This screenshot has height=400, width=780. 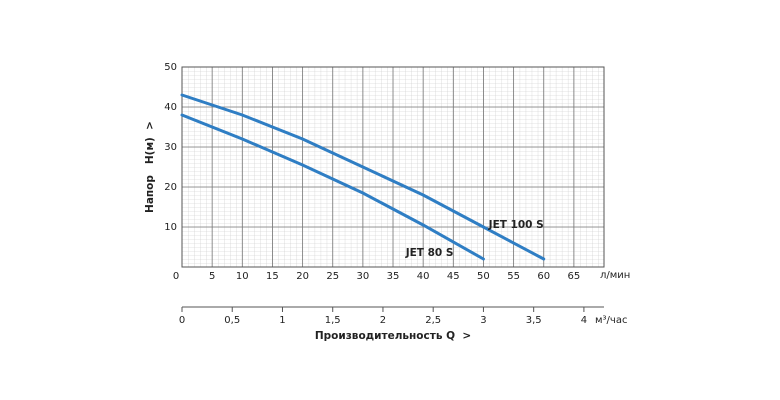 I want to click on x-tick-label: 40, so click(x=423, y=276).